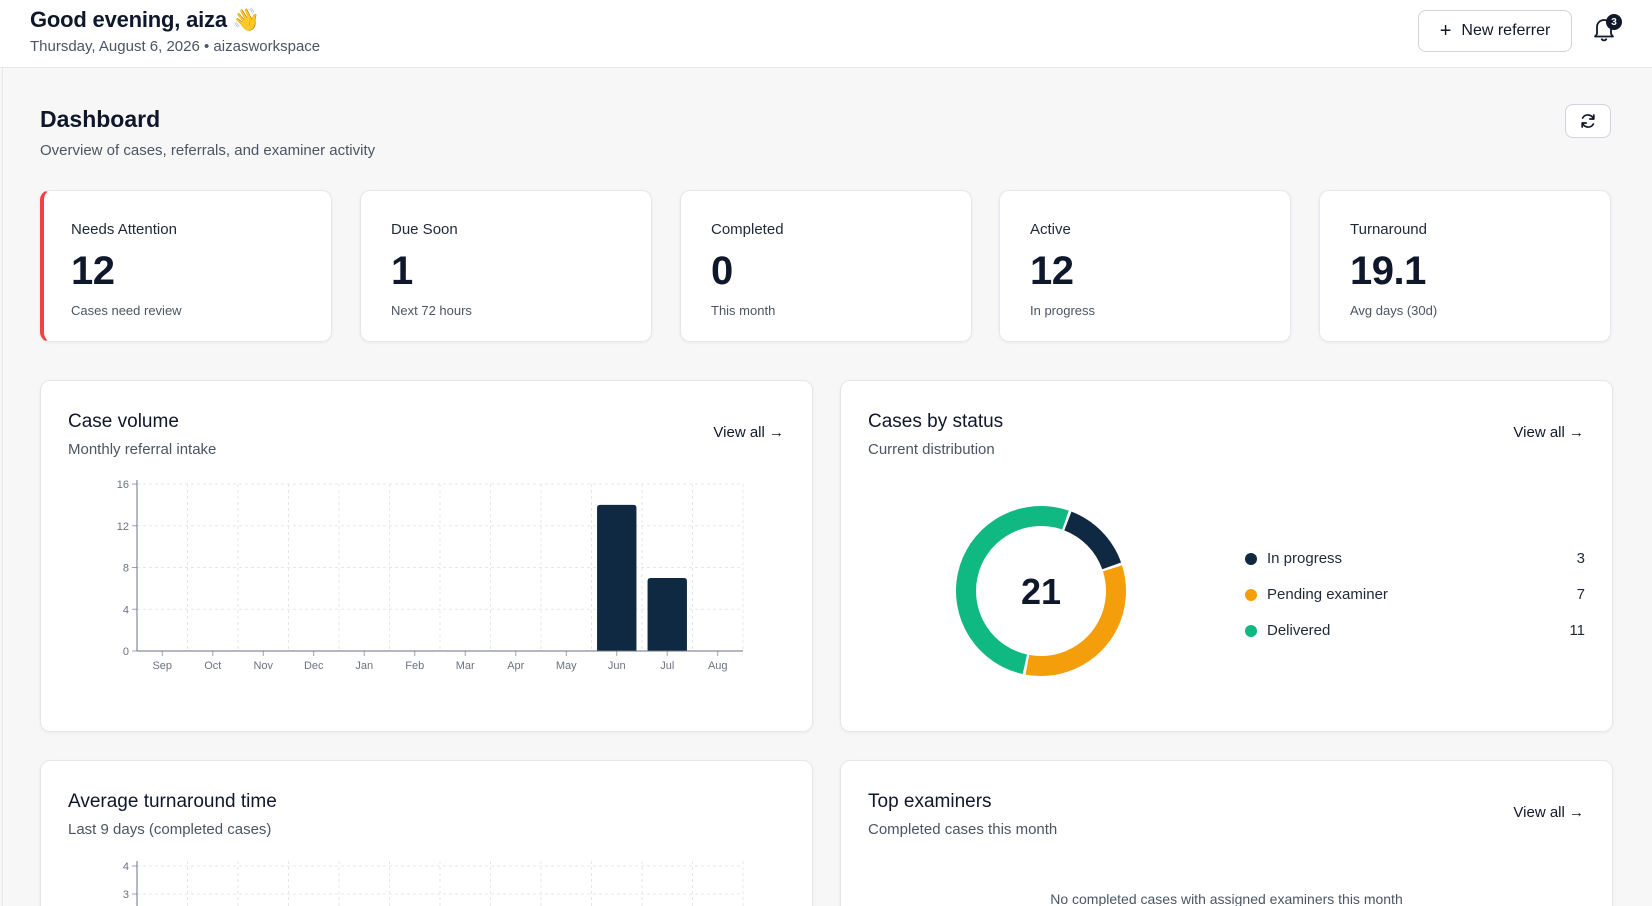  What do you see at coordinates (1506, 30) in the screenshot?
I see `new-referrer-label: New referrer` at bounding box center [1506, 30].